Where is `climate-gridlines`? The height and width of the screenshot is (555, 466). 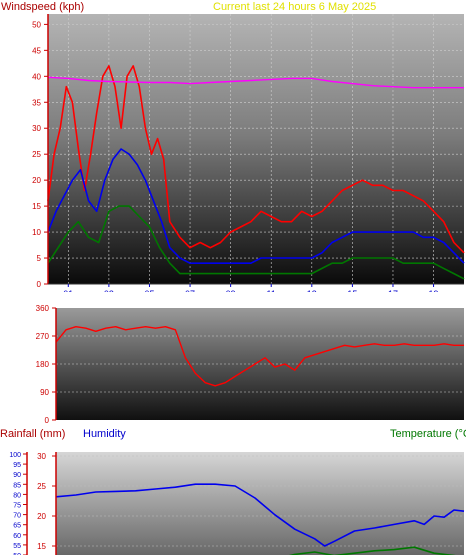 climate-gridlines is located at coordinates (260, 501).